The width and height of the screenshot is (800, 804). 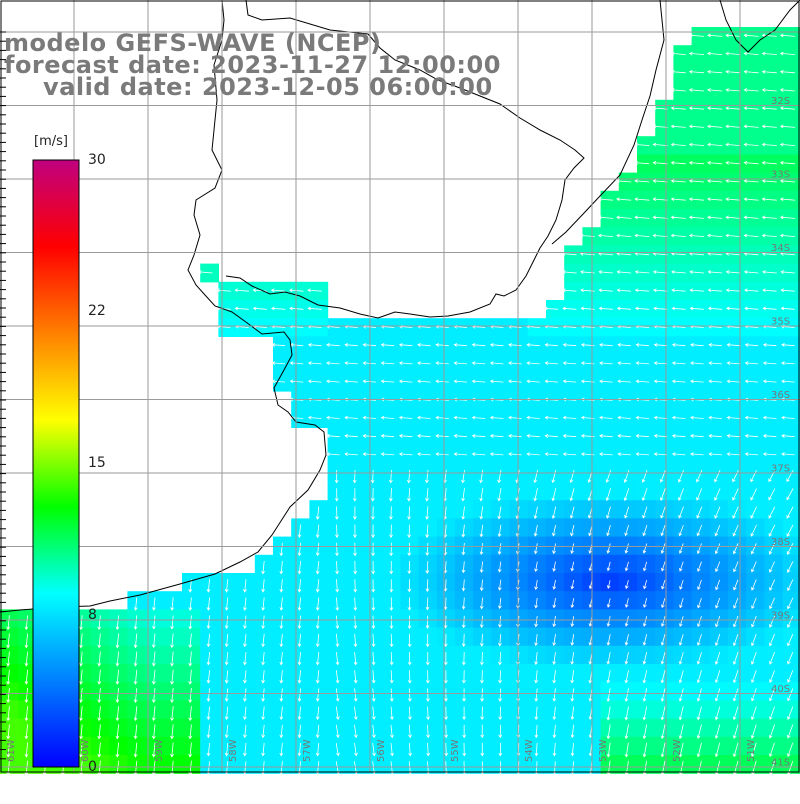 What do you see at coordinates (780, 616) in the screenshot?
I see `latitude-label: 39S` at bounding box center [780, 616].